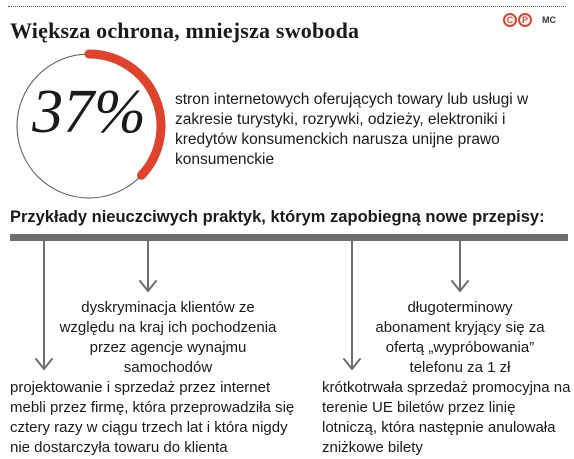 The width and height of the screenshot is (574, 459). I want to click on page-title: Większa ochrona, mniejsza swoboda, so click(185, 30).